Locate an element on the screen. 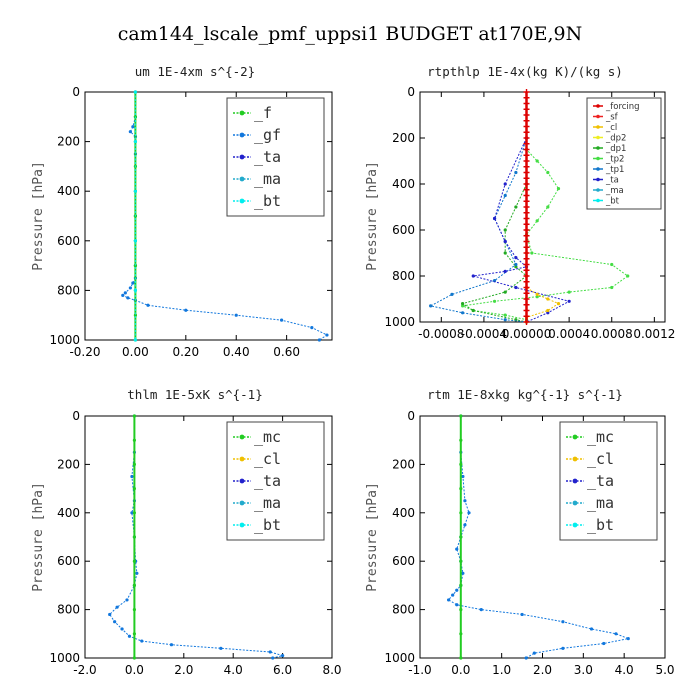  y-tick-label: 1000 is located at coordinates (64, 658).